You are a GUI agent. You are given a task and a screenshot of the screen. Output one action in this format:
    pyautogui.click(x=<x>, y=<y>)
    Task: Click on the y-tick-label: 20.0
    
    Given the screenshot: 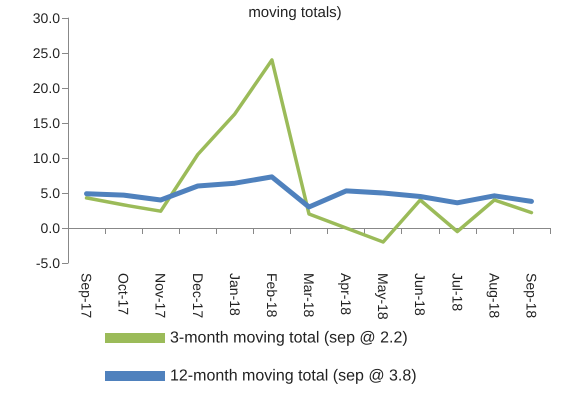 What is the action you would take?
    pyautogui.click(x=46, y=88)
    